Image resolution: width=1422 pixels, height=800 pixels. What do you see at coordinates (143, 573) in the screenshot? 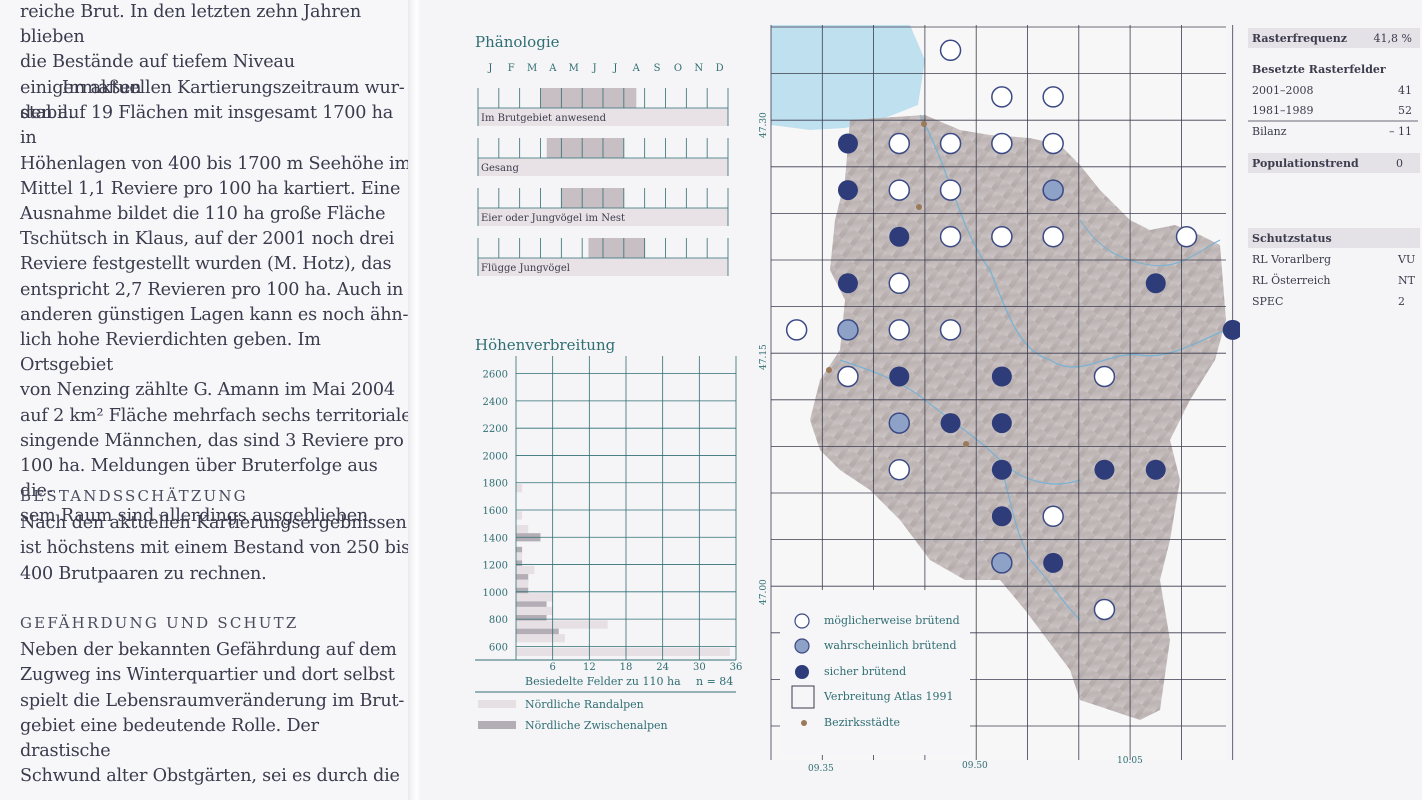
I see `text-line: 400 Brutpaaren zu rechnen.` at bounding box center [143, 573].